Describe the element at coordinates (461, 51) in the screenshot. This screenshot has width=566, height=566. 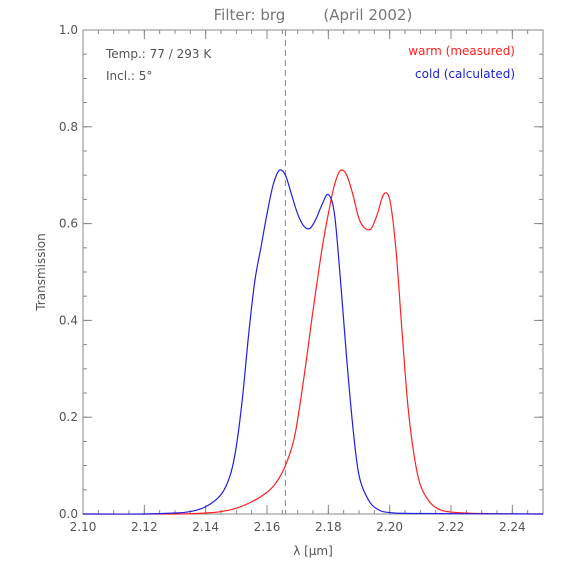
I see `legend-warm-measured: warm (measured)` at that location.